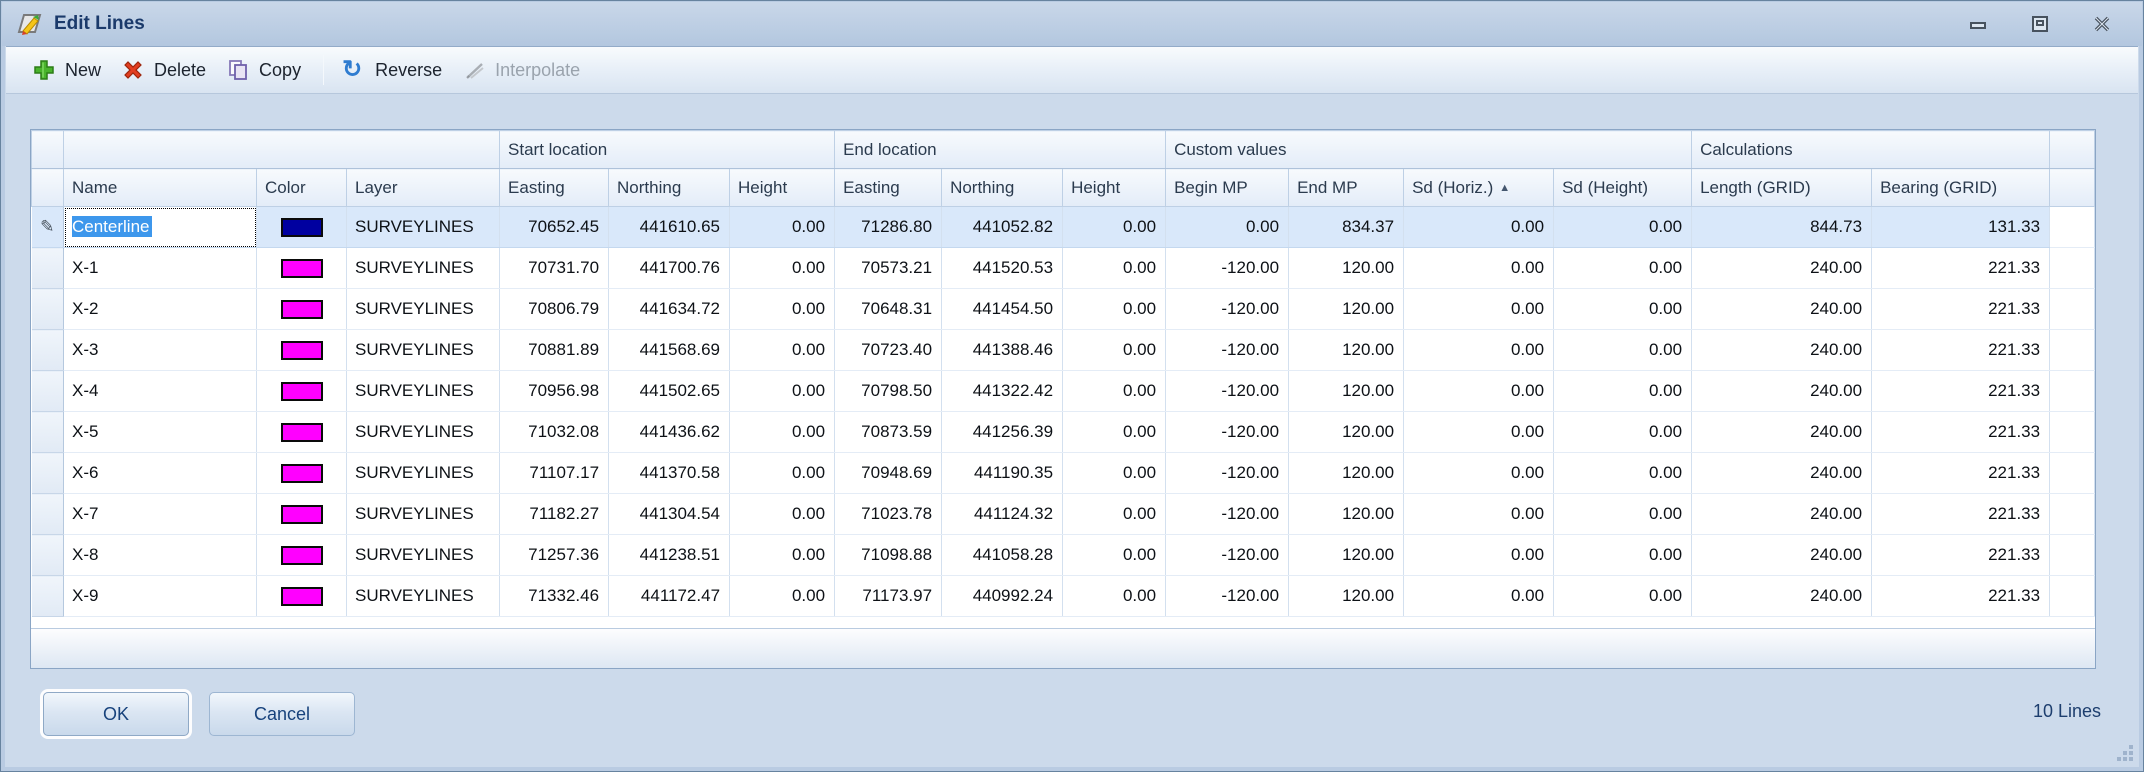  Describe the element at coordinates (669, 514) in the screenshot. I see `start-northing-cell: 441304.54` at that location.